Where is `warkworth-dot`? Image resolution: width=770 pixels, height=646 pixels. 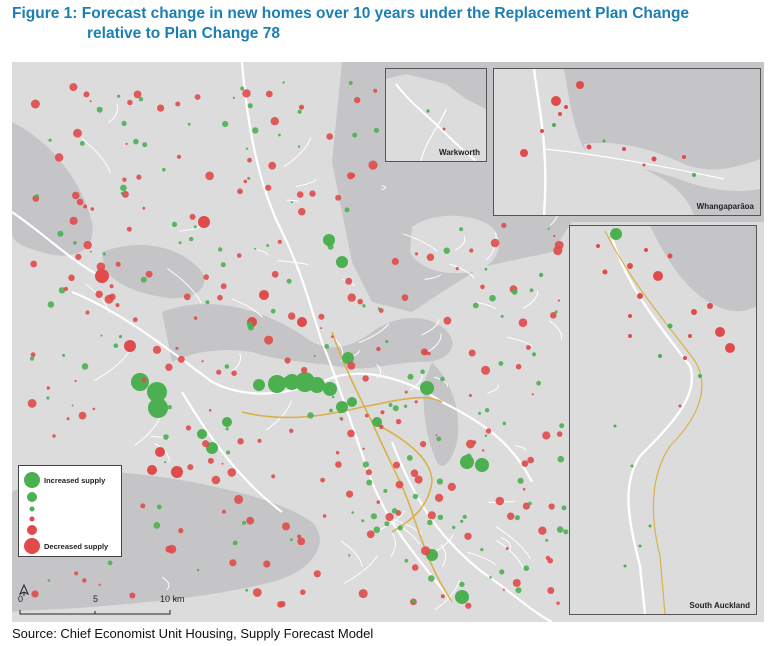 warkworth-dot is located at coordinates (428, 111).